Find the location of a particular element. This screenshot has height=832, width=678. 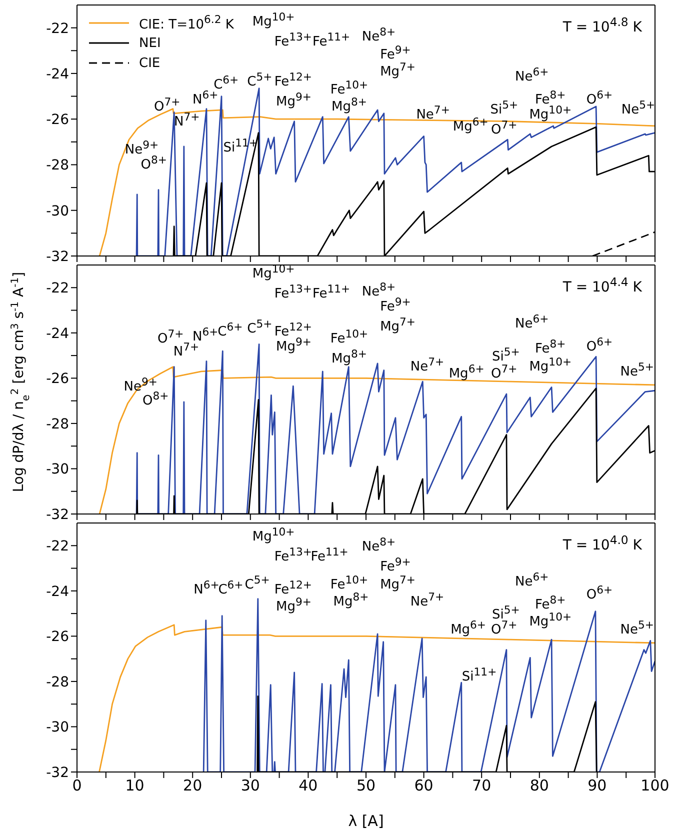

x-tick-label: 30 is located at coordinates (250, 785).